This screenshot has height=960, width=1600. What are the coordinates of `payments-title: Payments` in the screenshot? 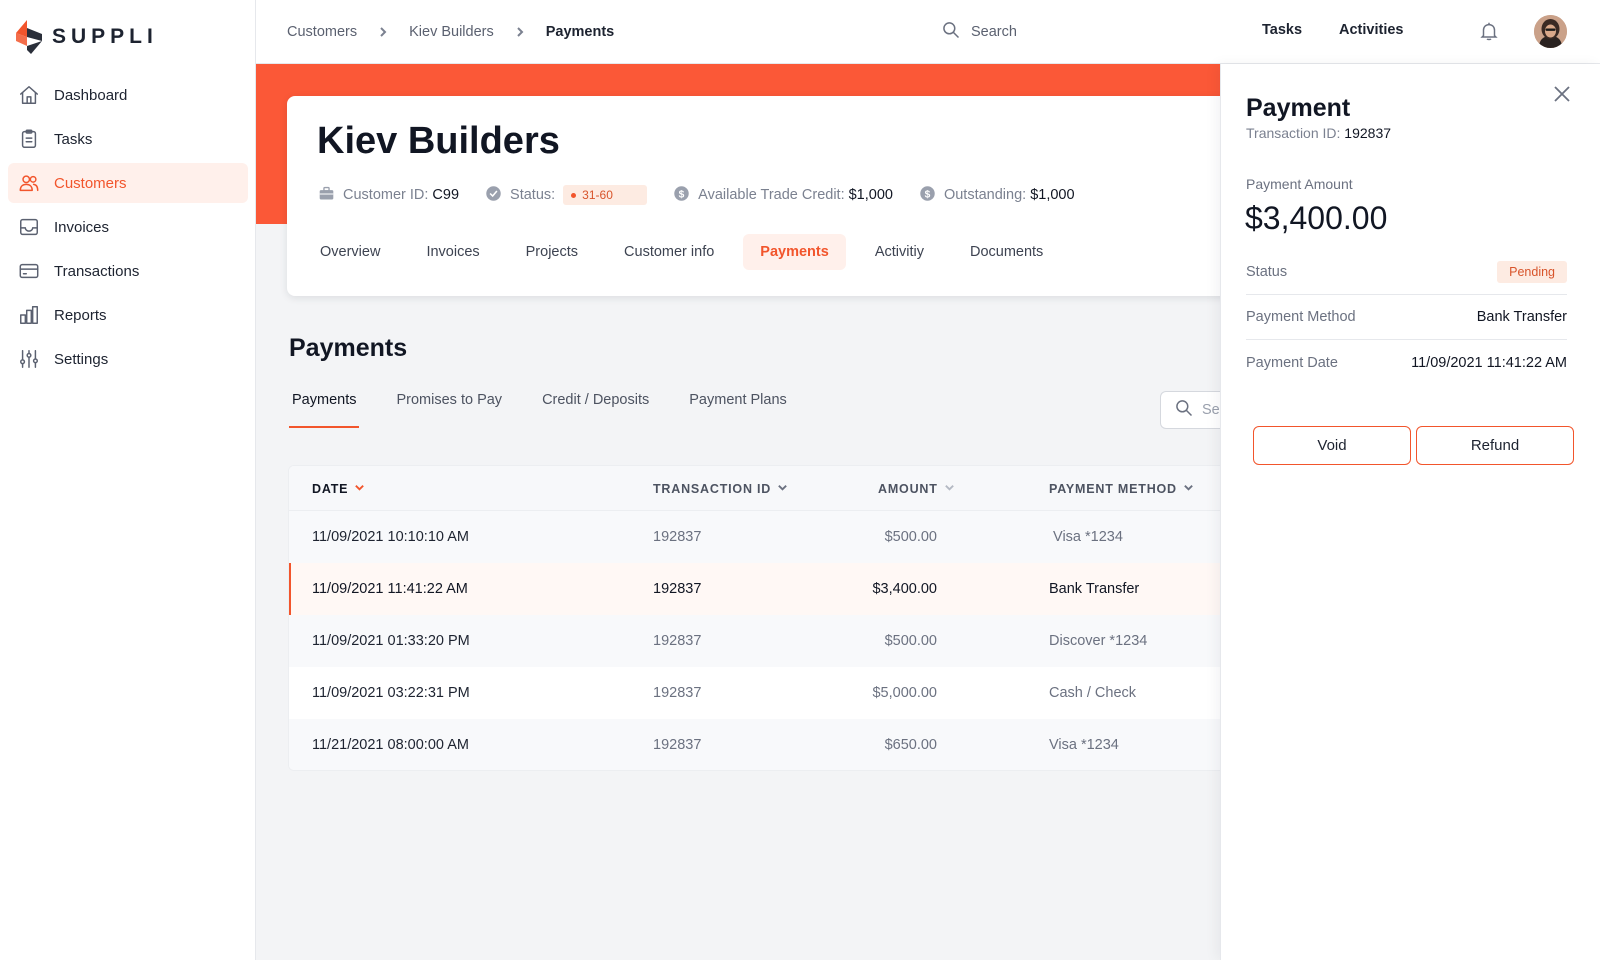 It's located at (348, 348).